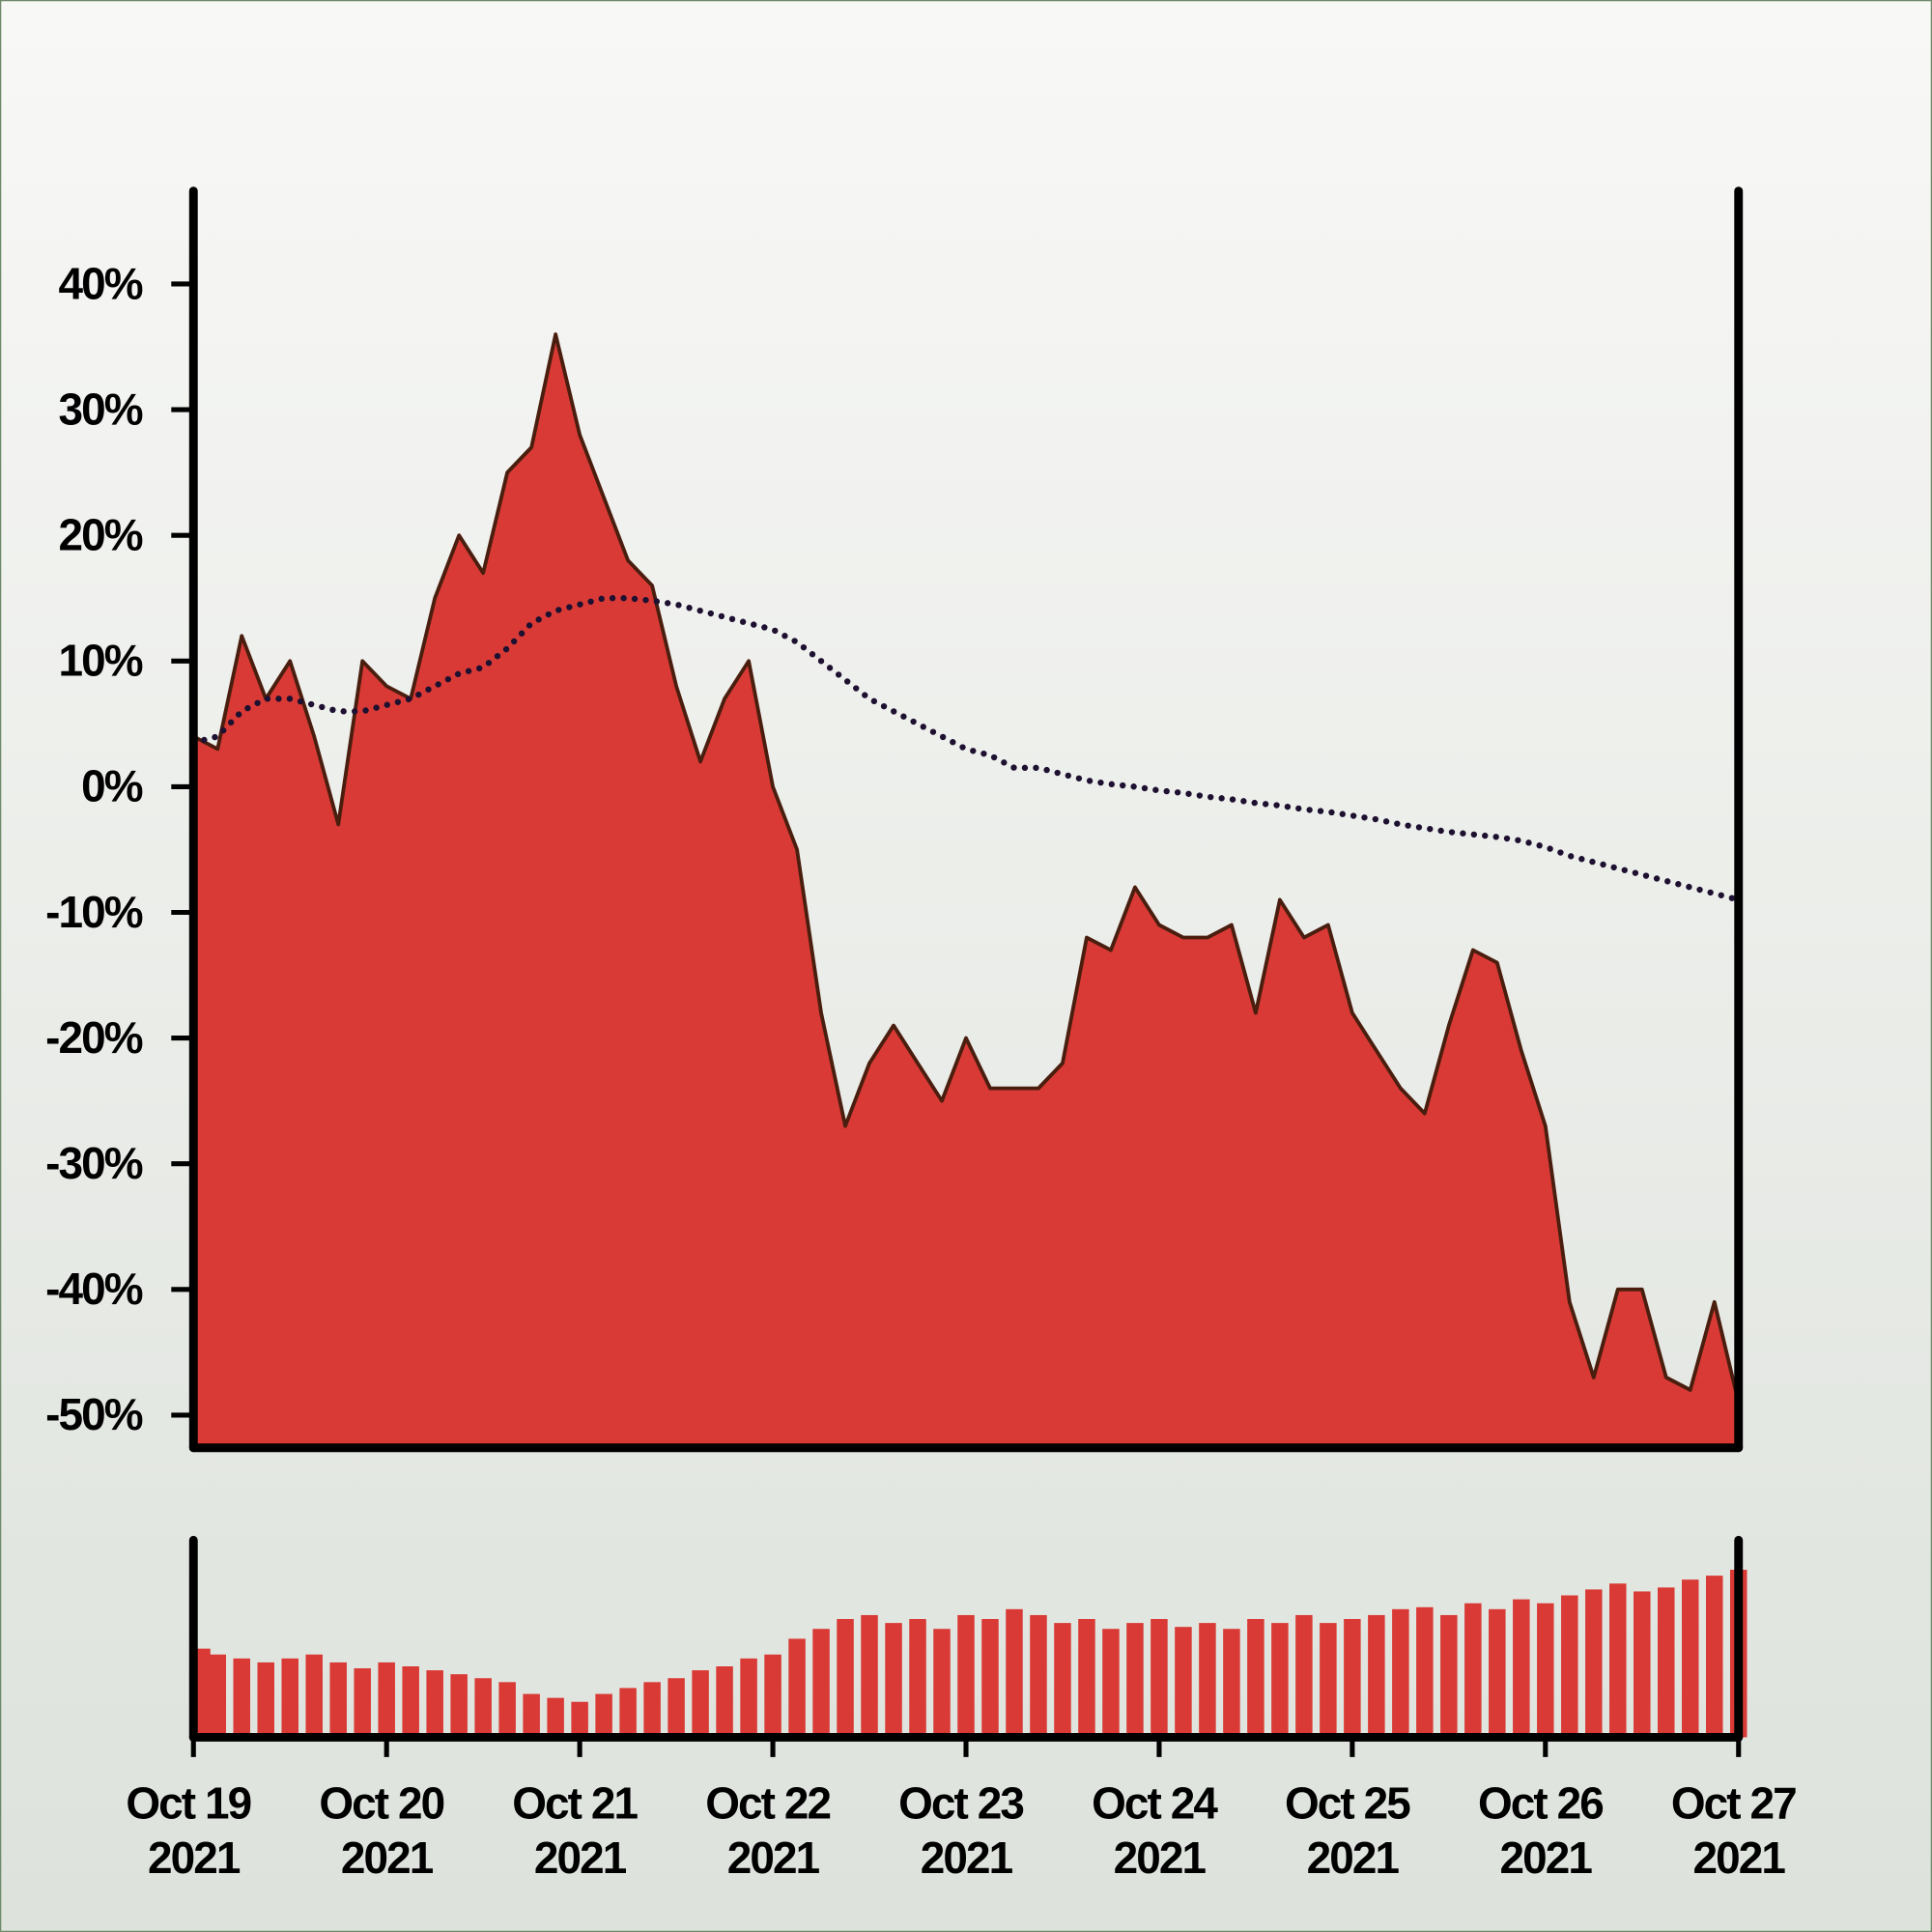 This screenshot has width=1932, height=1932. Describe the element at coordinates (94, 1414) in the screenshot. I see `y-tick-label: -50%` at that location.